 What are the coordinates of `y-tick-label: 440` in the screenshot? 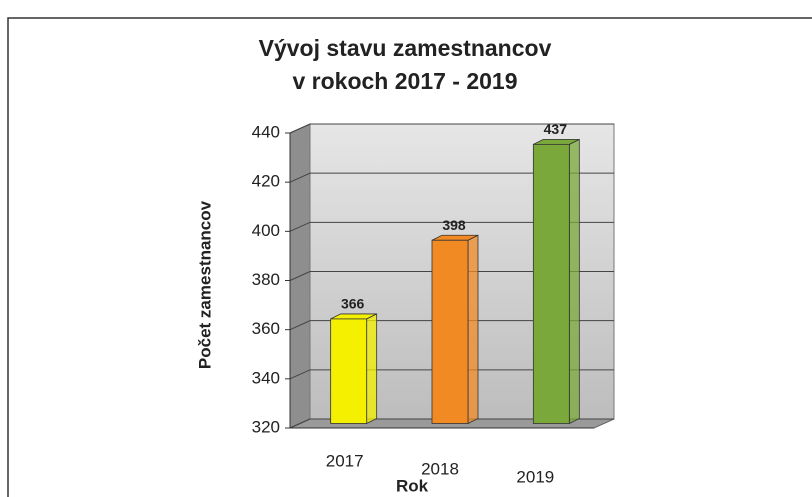 It's located at (266, 131).